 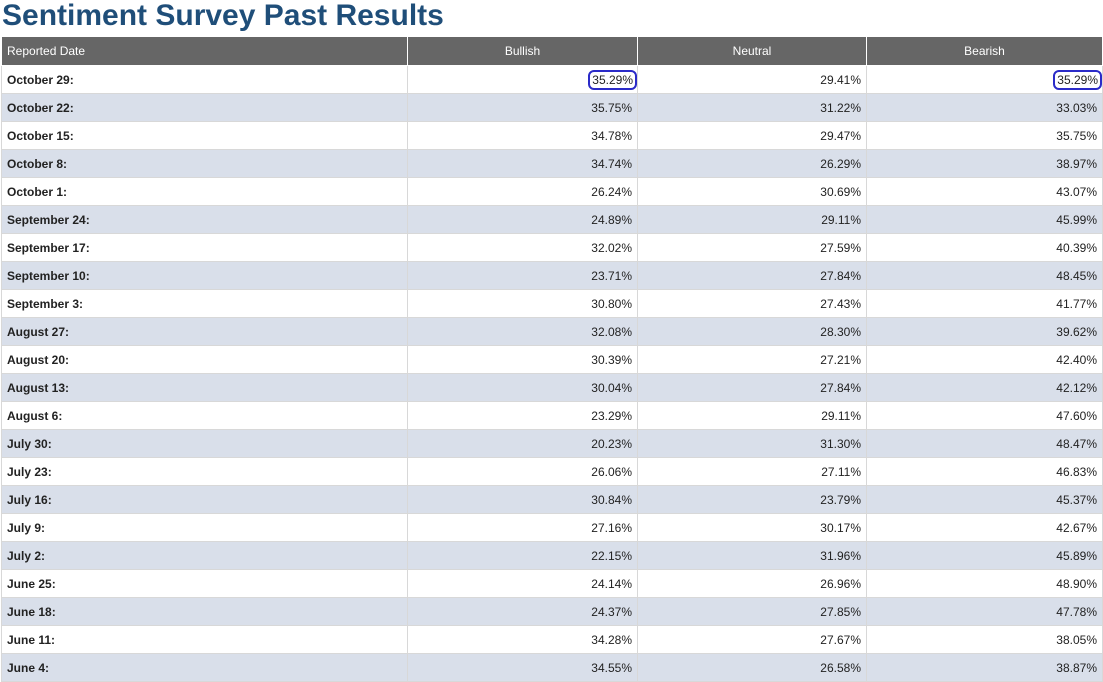 I want to click on reported-date-cell: August 13:, so click(x=204, y=387).